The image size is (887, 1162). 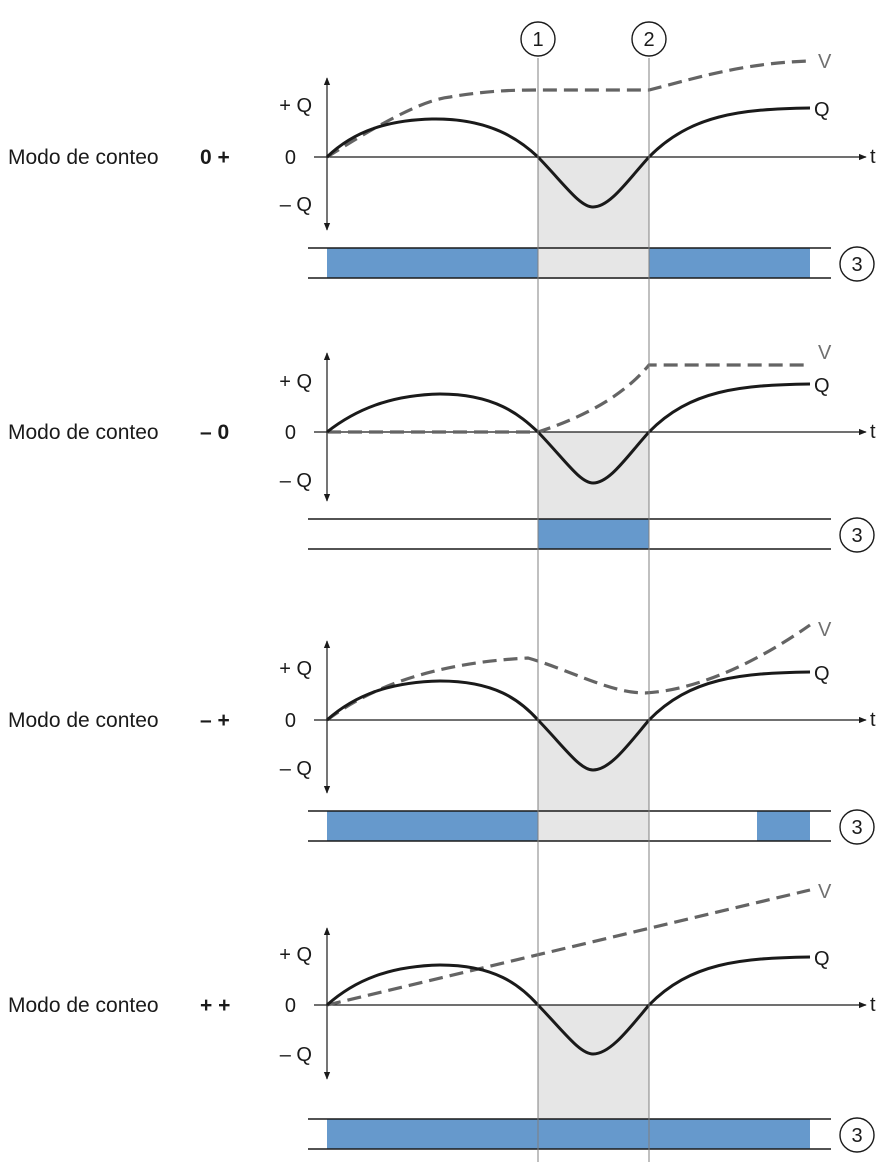 What do you see at coordinates (215, 1005) in the screenshot?
I see `mode-code: + +` at bounding box center [215, 1005].